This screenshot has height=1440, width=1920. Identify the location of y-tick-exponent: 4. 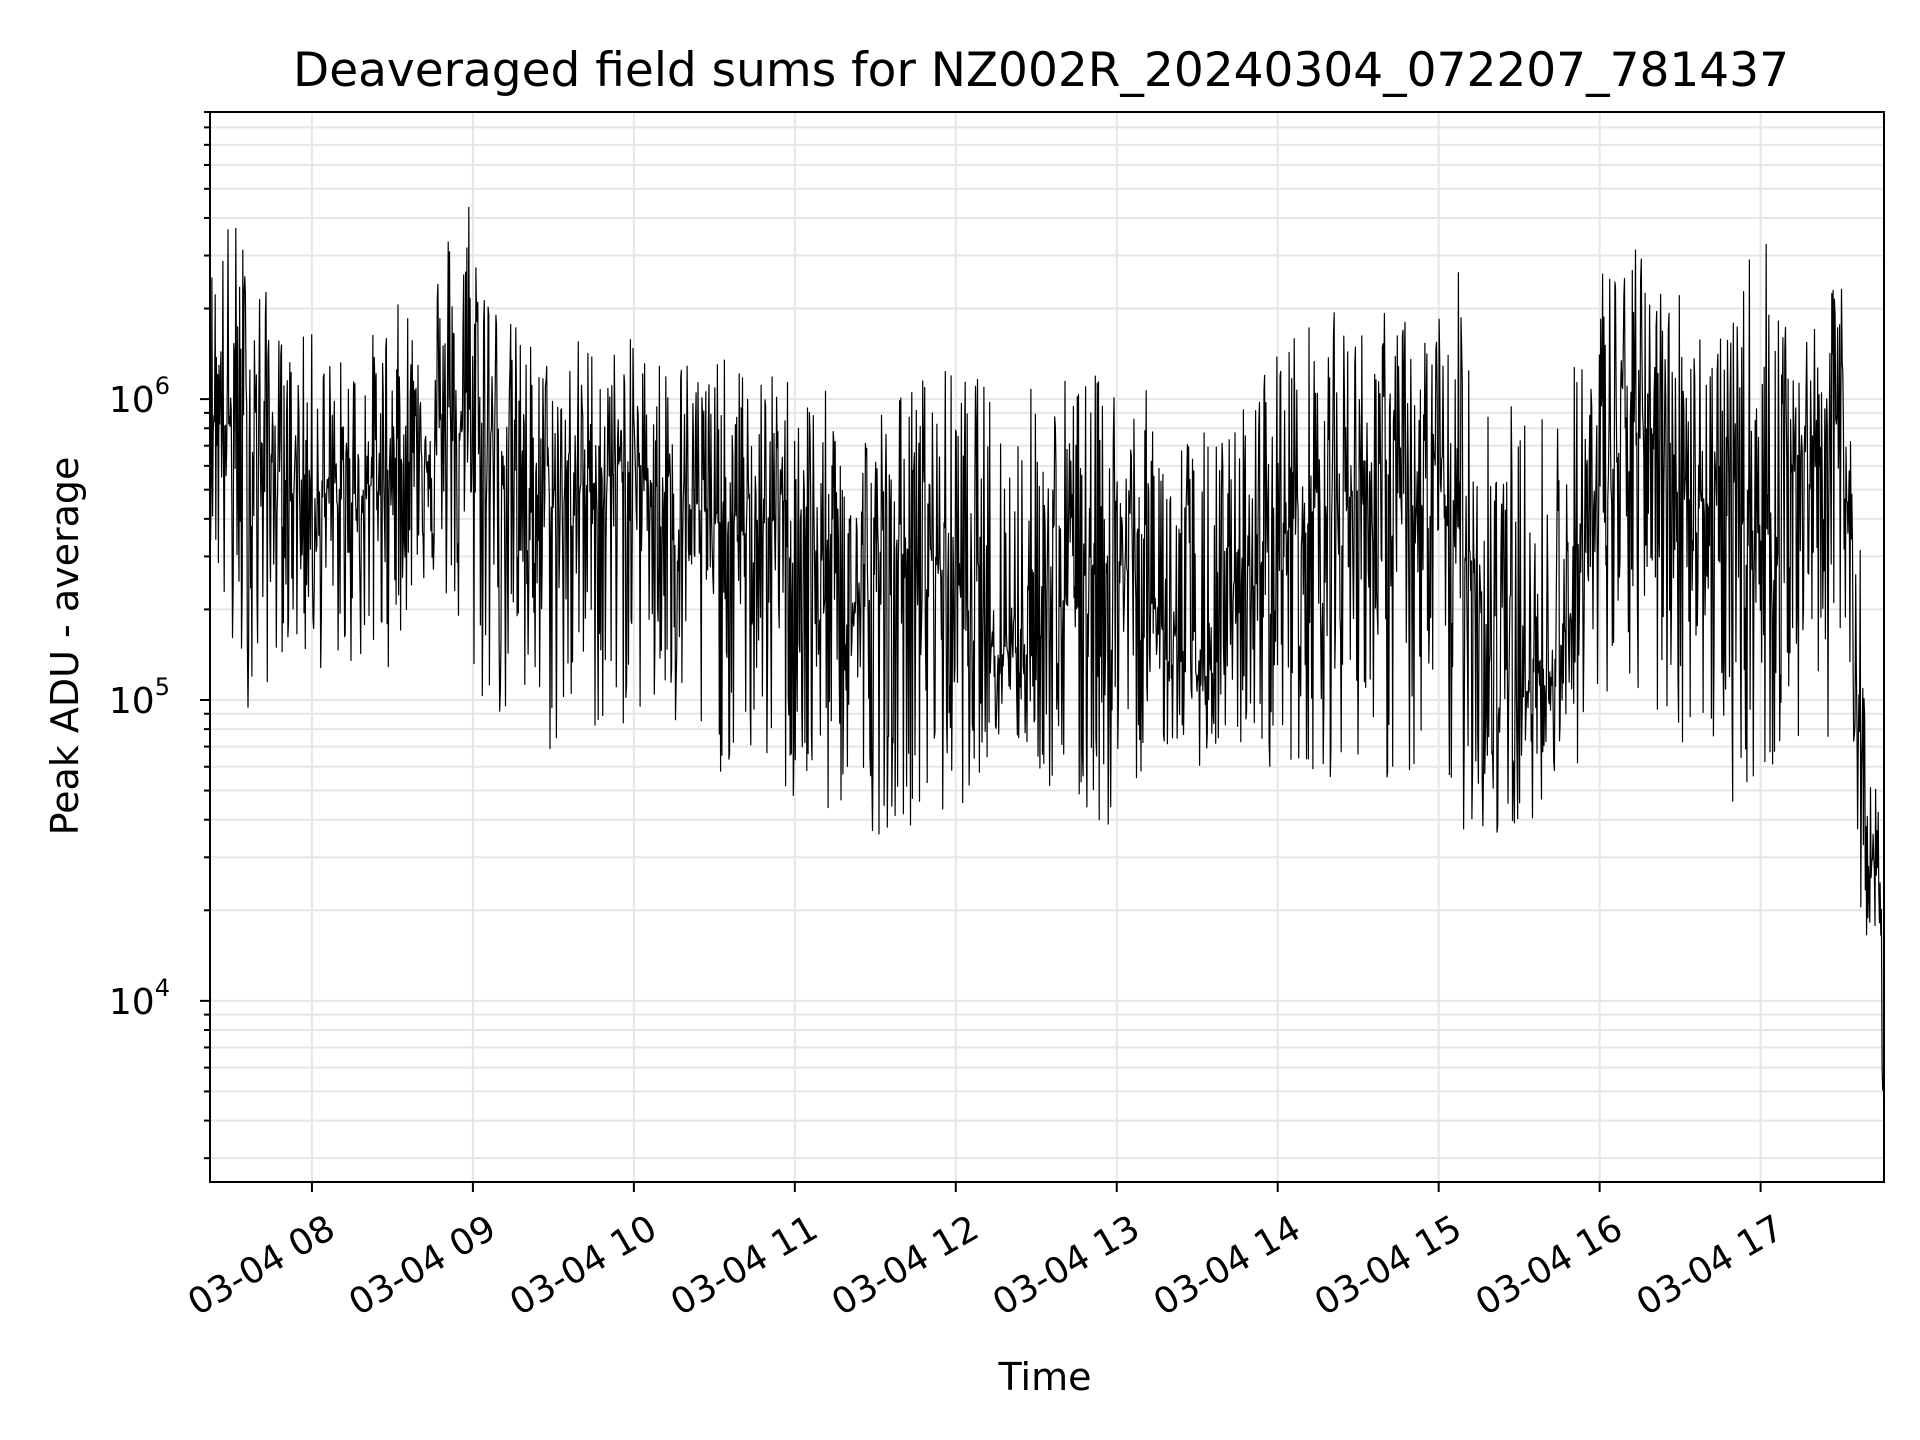
(162, 988).